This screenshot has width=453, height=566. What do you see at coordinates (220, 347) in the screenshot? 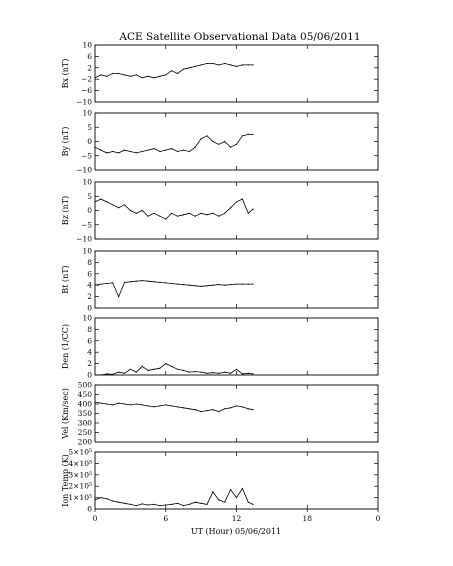
I see `panel-5: 10 8 6 4 2 0 Den (1/CC)` at bounding box center [220, 347].